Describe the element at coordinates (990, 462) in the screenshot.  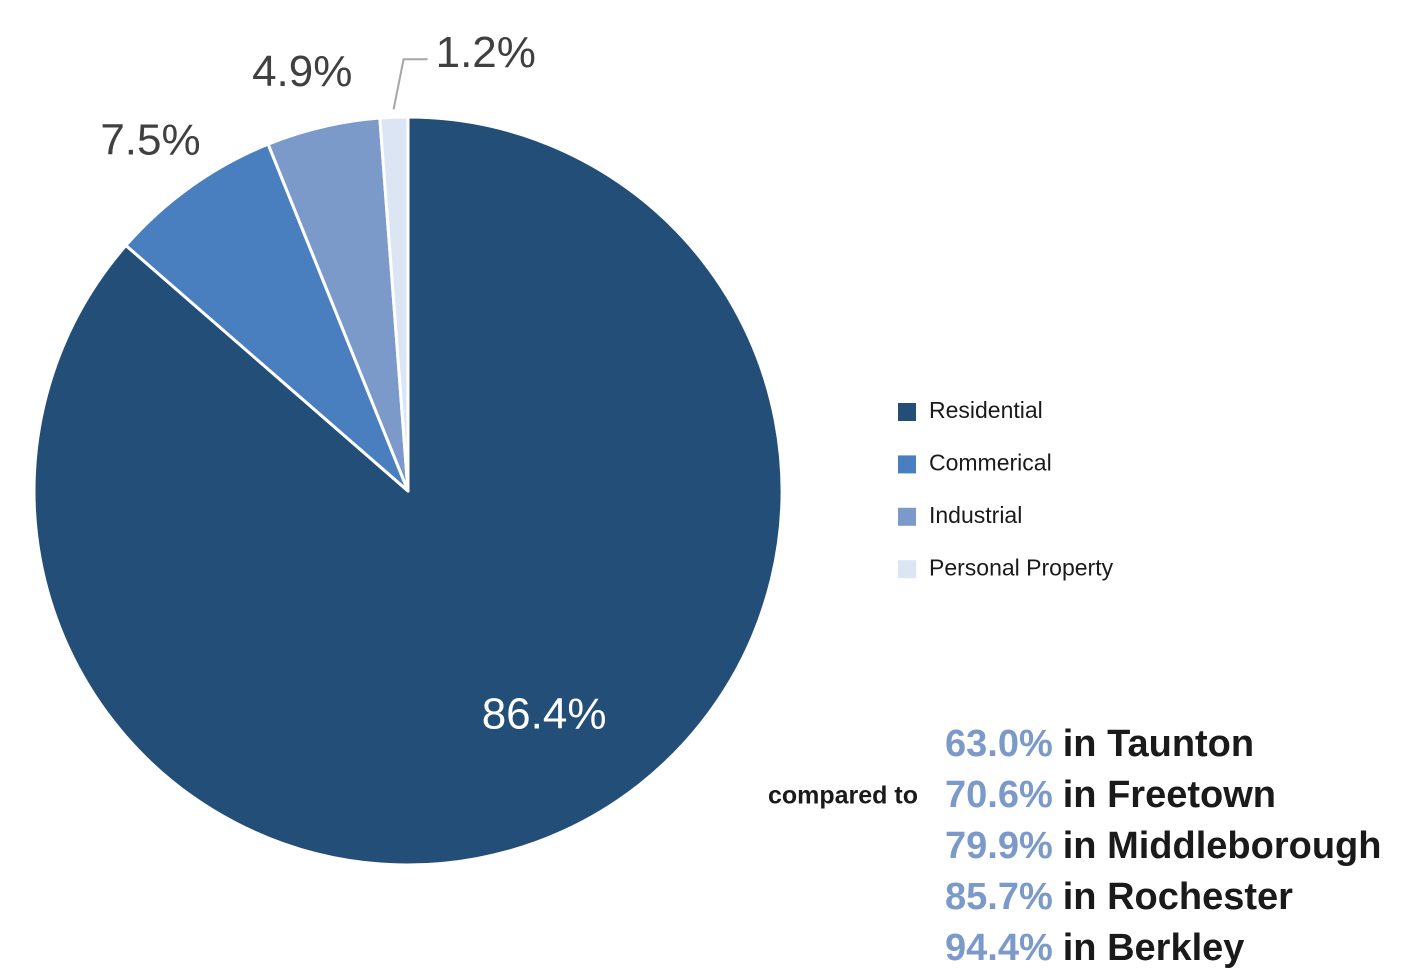
I see `legend-label: Commerical` at that location.